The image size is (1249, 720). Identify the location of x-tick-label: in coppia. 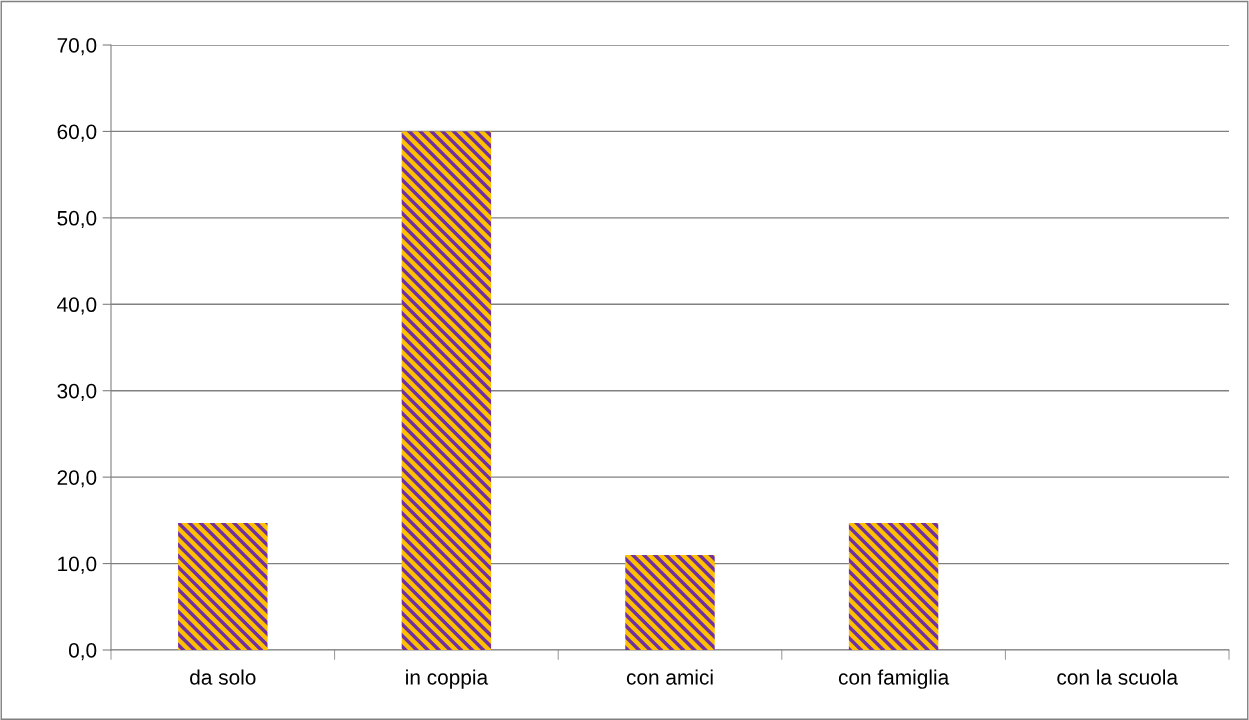
(447, 679).